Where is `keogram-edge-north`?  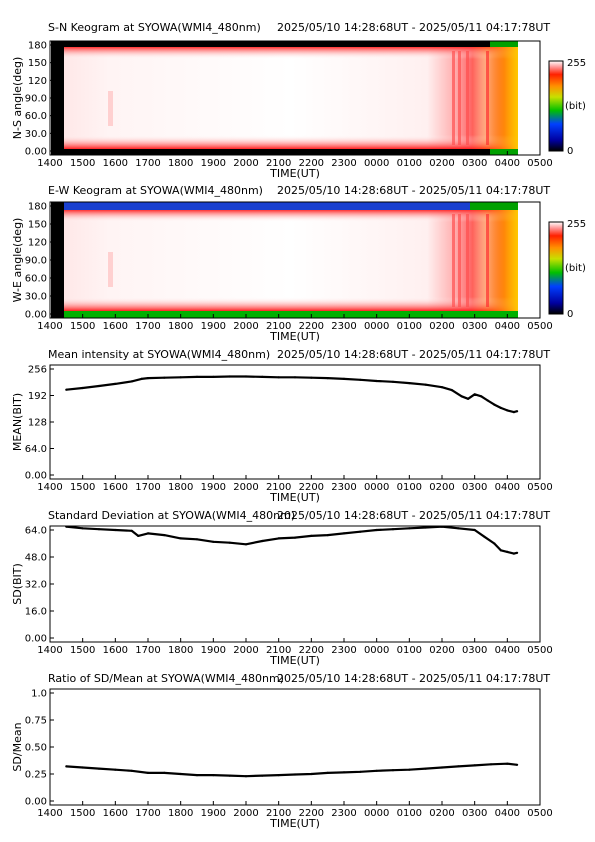 keogram-edge-north is located at coordinates (291, 53).